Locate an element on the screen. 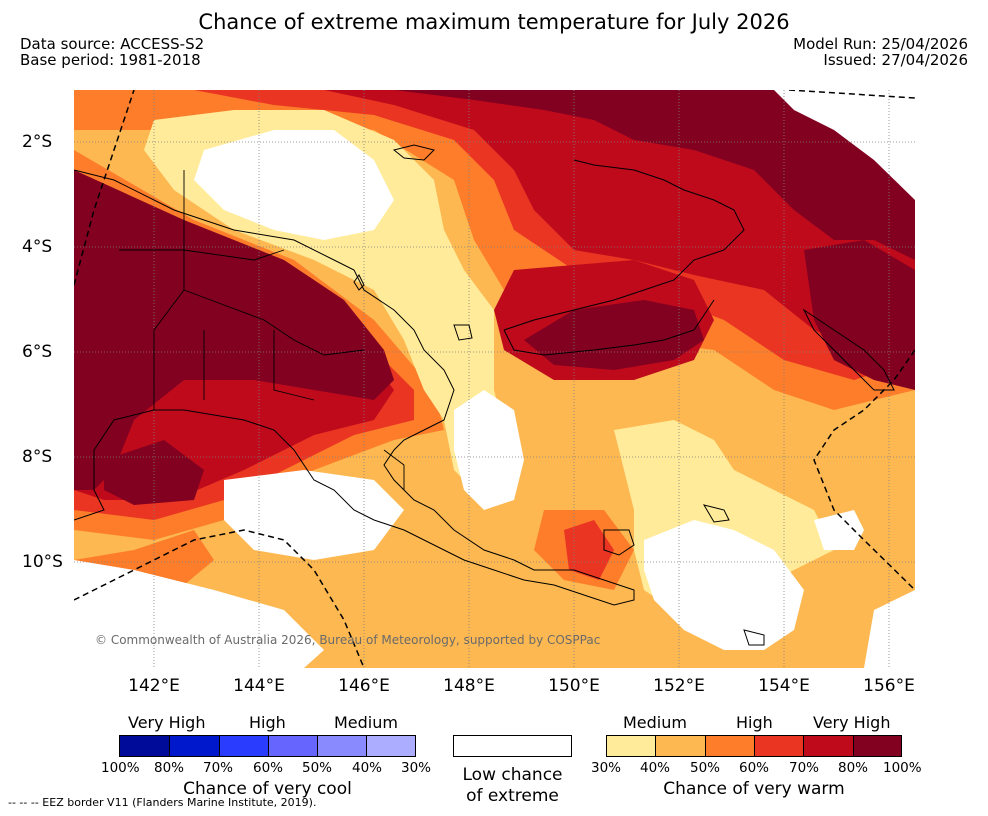 The image size is (988, 816). cool-pct-50: 50% is located at coordinates (317, 768).